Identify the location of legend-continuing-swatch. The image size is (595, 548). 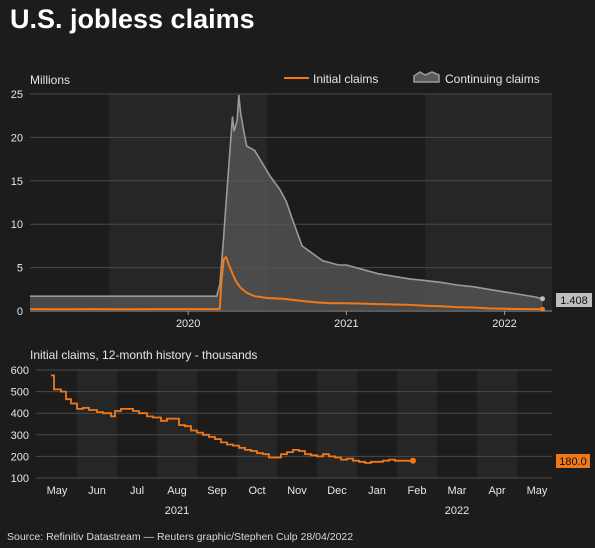
(426, 77).